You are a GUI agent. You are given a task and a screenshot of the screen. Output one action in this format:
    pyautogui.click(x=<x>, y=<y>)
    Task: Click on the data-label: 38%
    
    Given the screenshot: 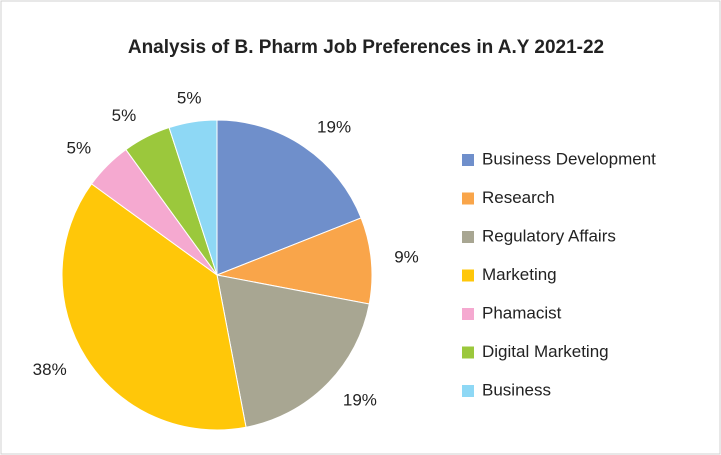 What is the action you would take?
    pyautogui.click(x=50, y=369)
    